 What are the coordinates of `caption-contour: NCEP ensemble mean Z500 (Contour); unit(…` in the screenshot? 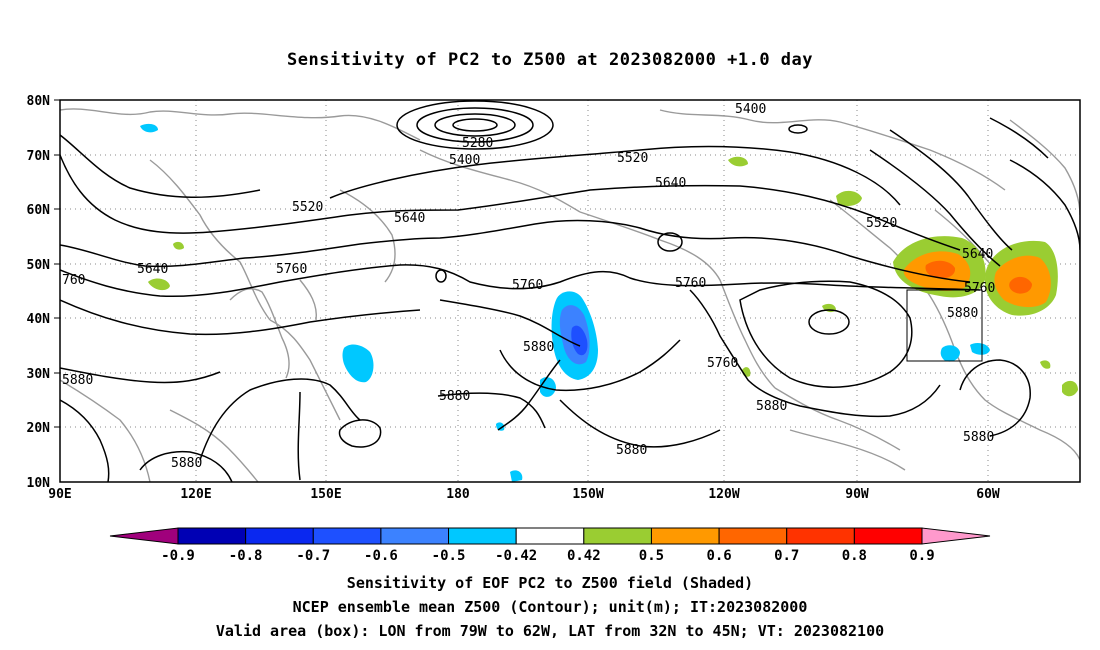 It's located at (550, 607).